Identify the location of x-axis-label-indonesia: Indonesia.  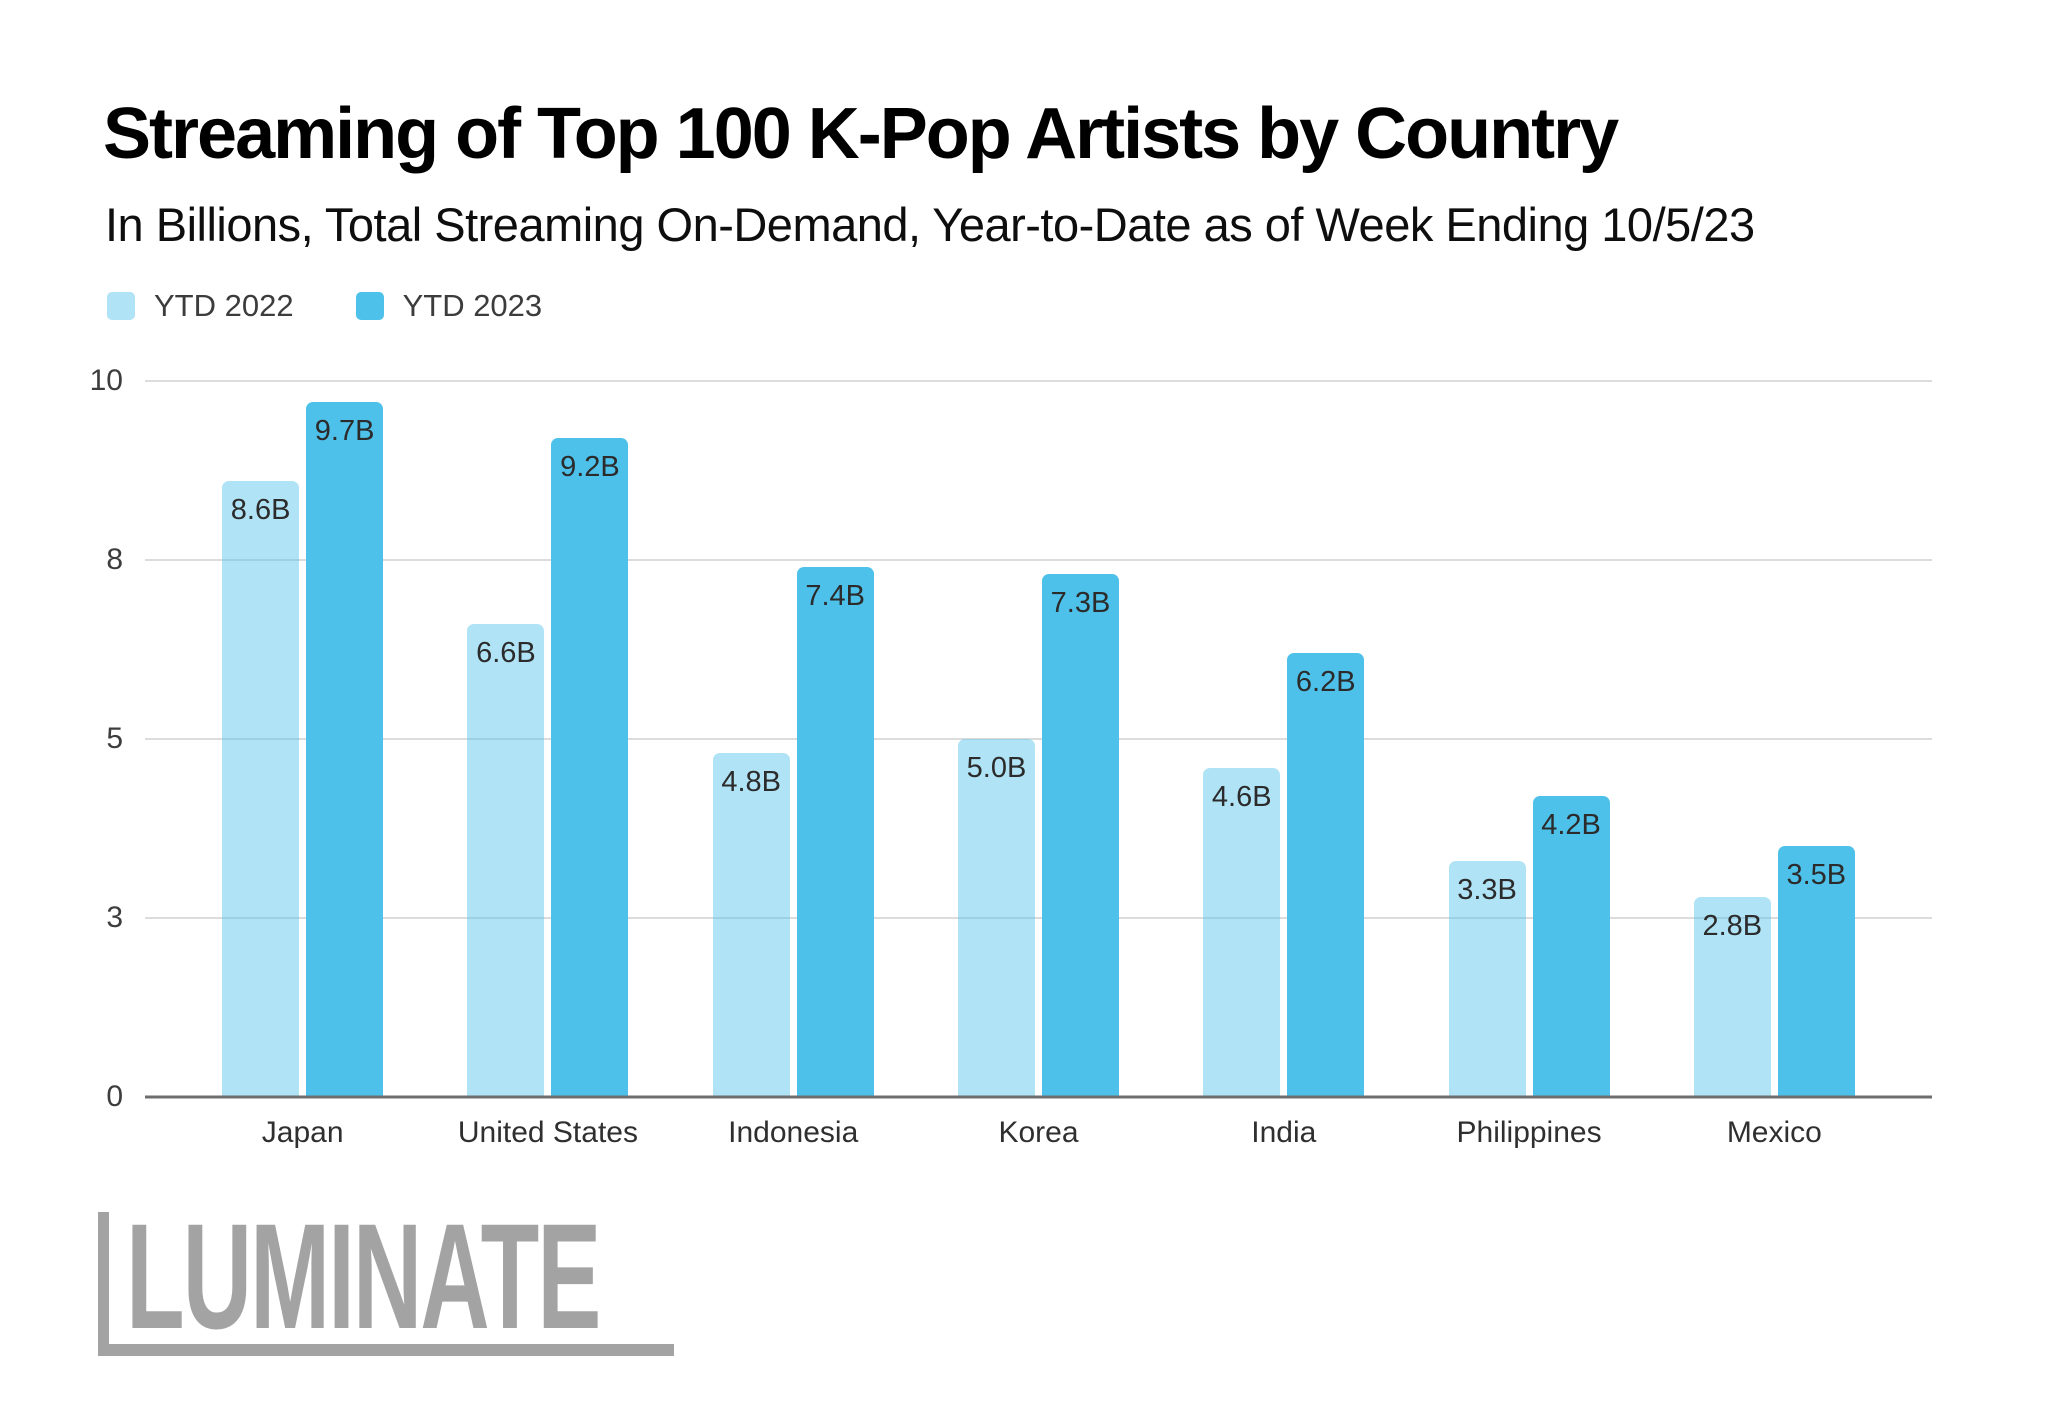
(793, 1132).